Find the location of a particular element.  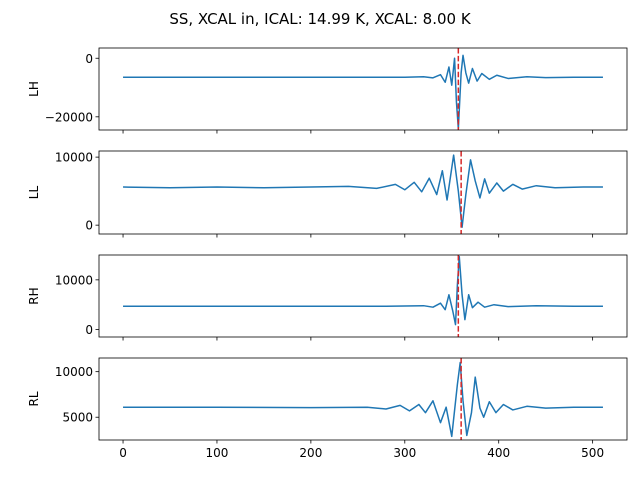

y-axis-label: LH is located at coordinates (34, 89).